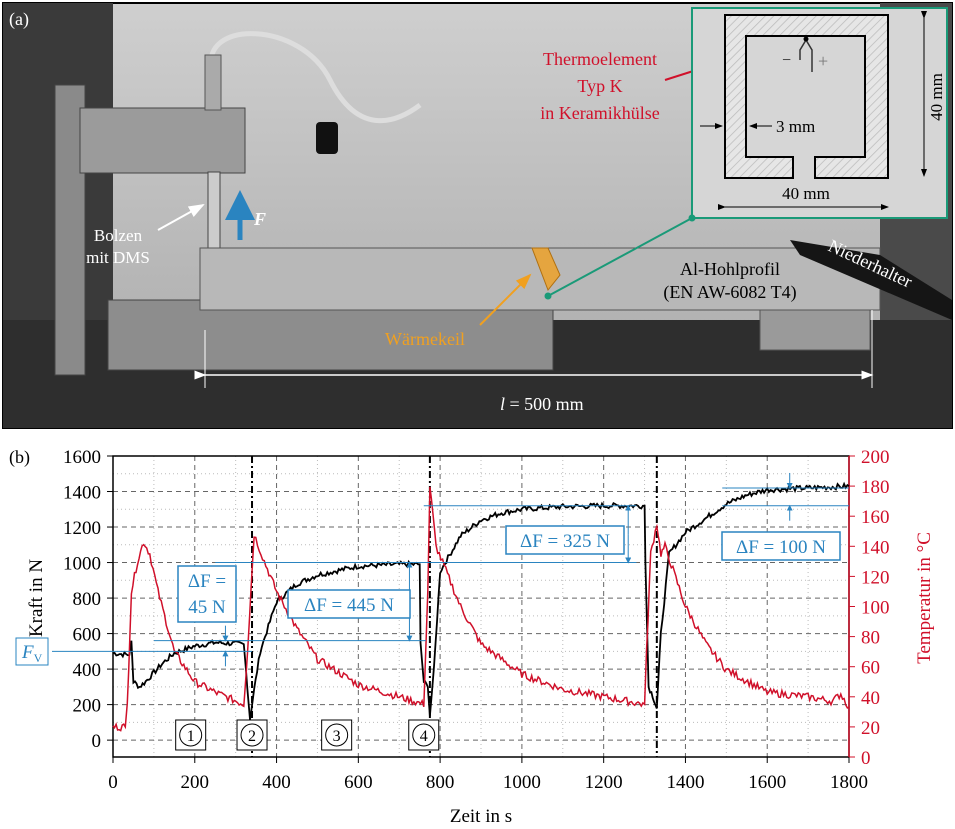 Image resolution: width=955 pixels, height=829 pixels. What do you see at coordinates (823, 61) in the screenshot?
I see `plus-sign: +` at bounding box center [823, 61].